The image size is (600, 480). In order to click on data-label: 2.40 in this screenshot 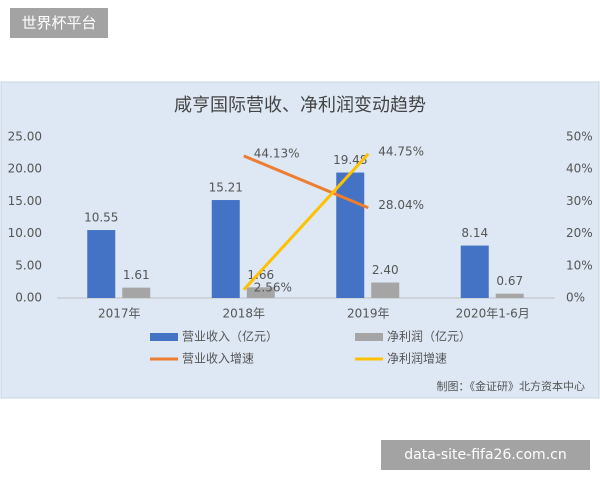, I will do `click(385, 270)`.